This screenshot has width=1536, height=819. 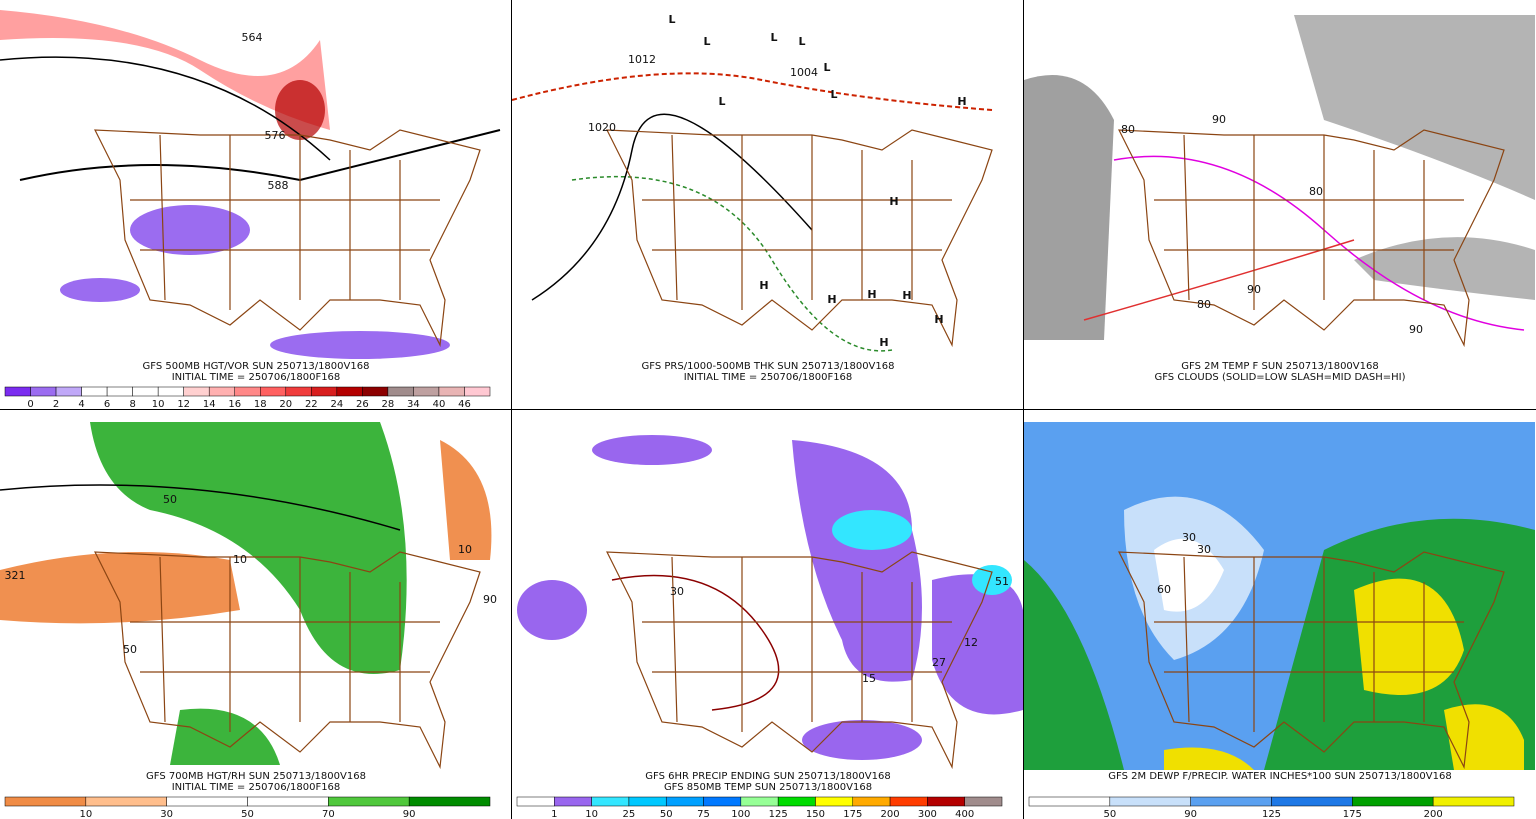 I want to click on map-label: 30, so click(x=677, y=591).